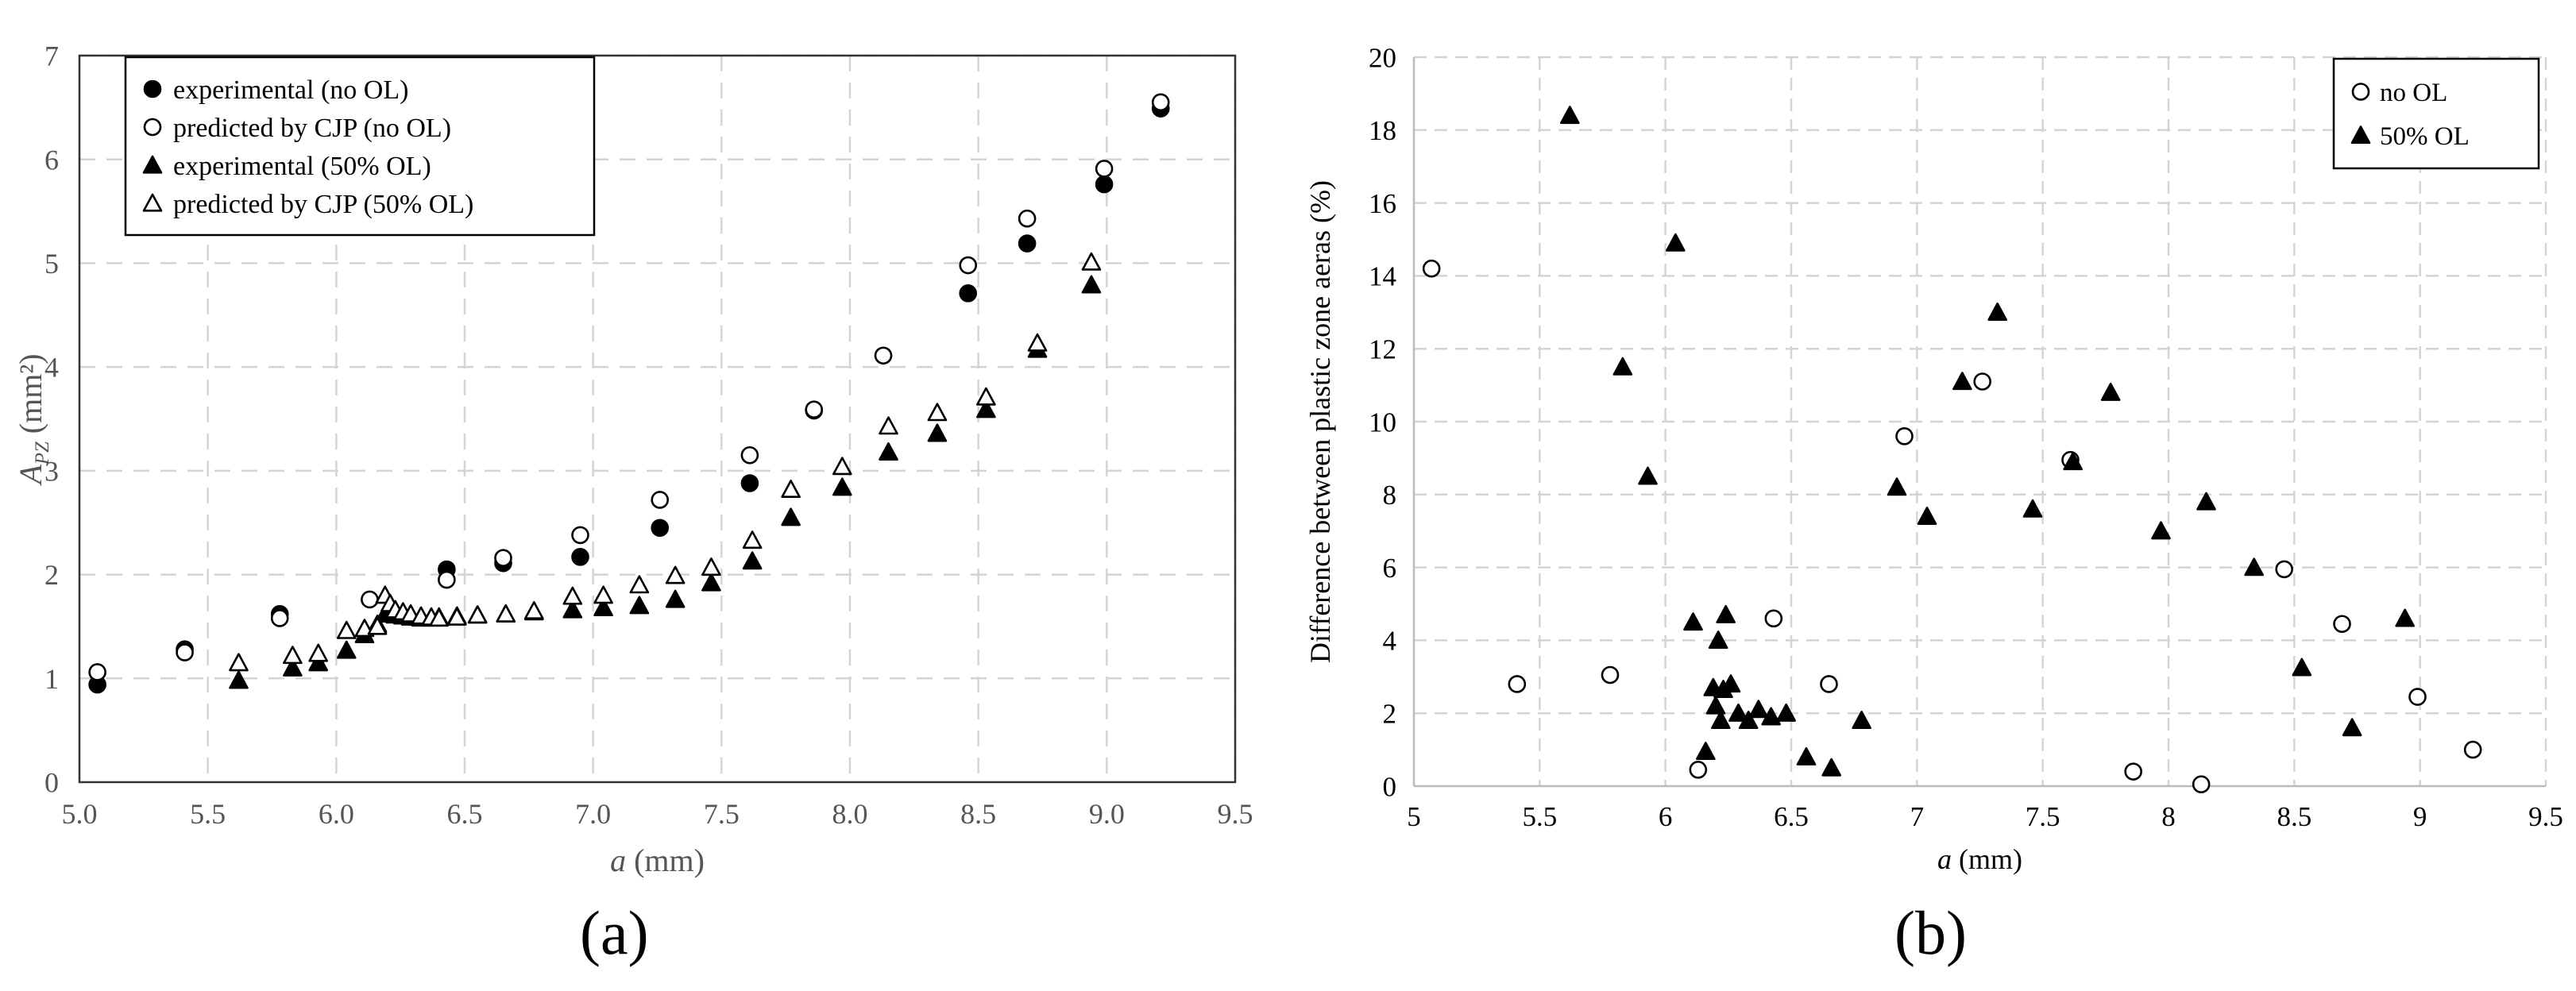 This screenshot has height=991, width=2576. What do you see at coordinates (1382, 276) in the screenshot?
I see `y-tick-label: 14` at bounding box center [1382, 276].